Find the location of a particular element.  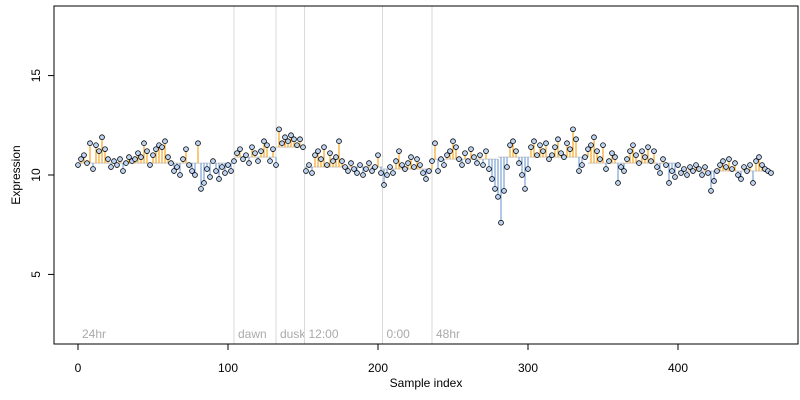

x-tick-label: 0 is located at coordinates (78, 368).